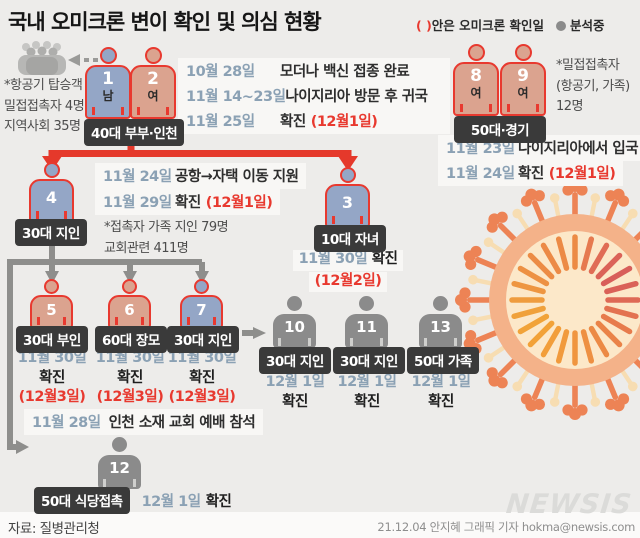 Image resolution: width=640 pixels, height=538 pixels. What do you see at coordinates (51, 286) in the screenshot?
I see `person-5-head` at bounding box center [51, 286].